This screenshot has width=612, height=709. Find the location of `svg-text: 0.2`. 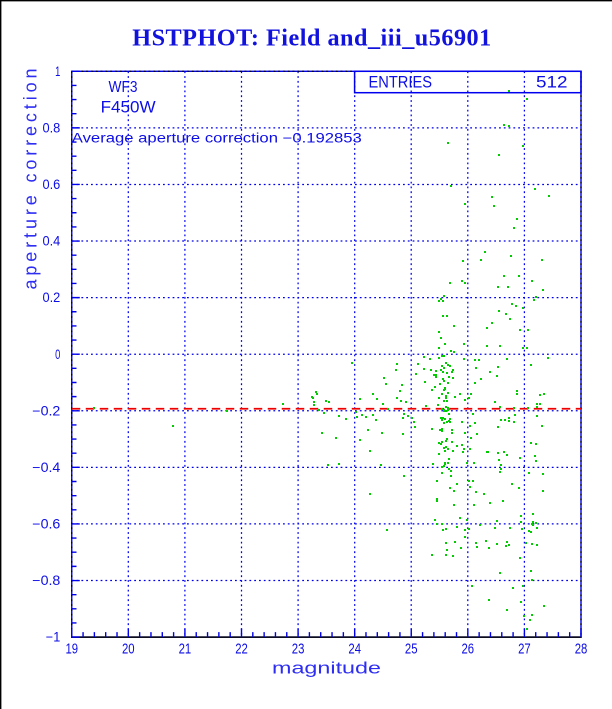

svg-text: 0.2 is located at coordinates (52, 297).